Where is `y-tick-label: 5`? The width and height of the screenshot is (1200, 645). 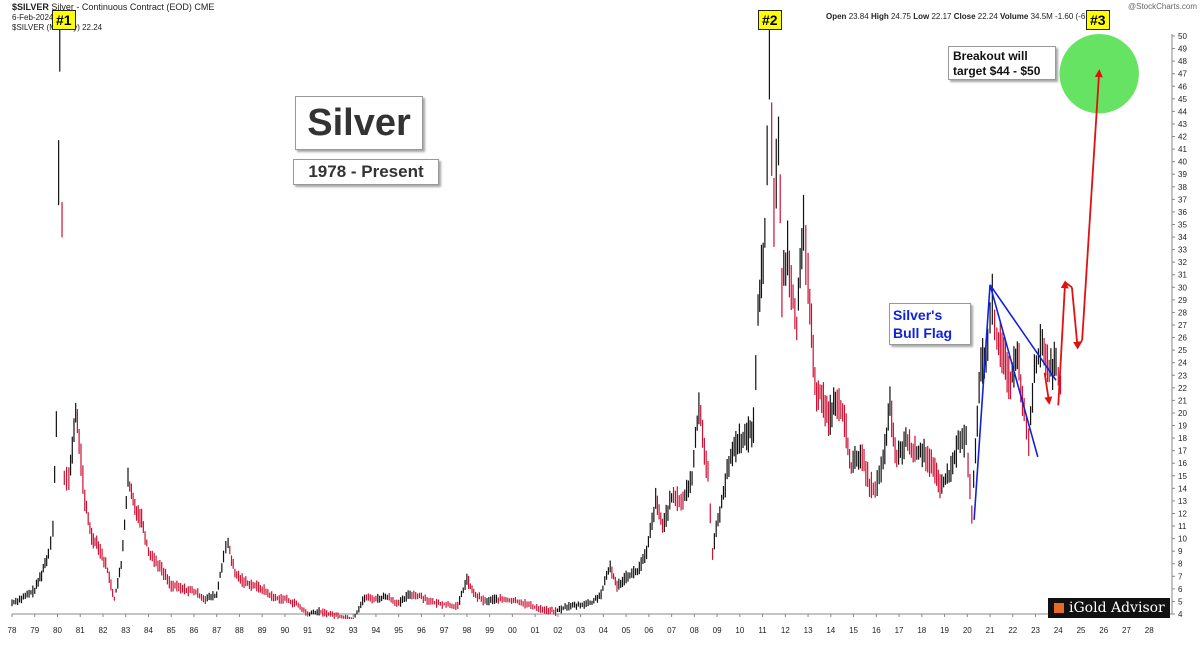 y-tick-label: 5 is located at coordinates (1180, 601).